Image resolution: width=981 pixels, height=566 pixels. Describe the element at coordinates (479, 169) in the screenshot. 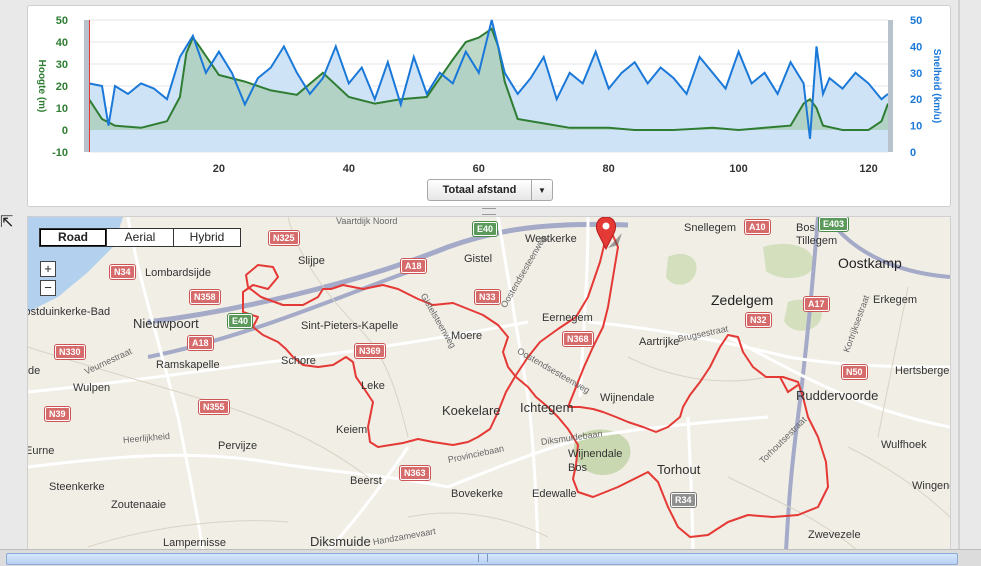

I see `x-axis-tick-label: 60` at that location.